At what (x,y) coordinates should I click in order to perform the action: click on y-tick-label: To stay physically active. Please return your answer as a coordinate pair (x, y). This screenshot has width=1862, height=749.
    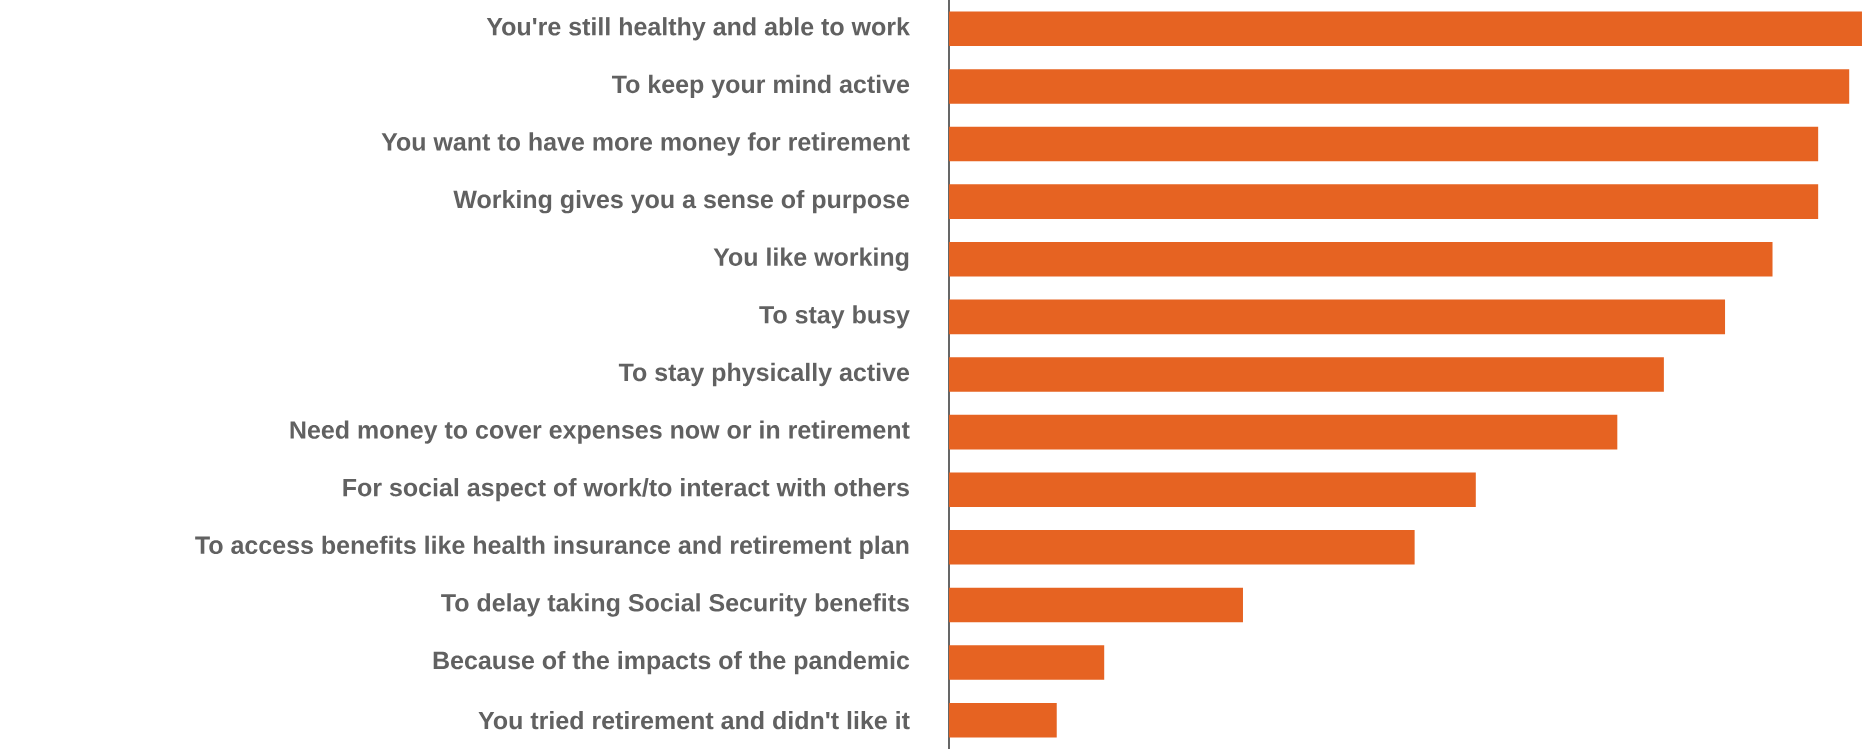
    Looking at the image, I should click on (764, 374).